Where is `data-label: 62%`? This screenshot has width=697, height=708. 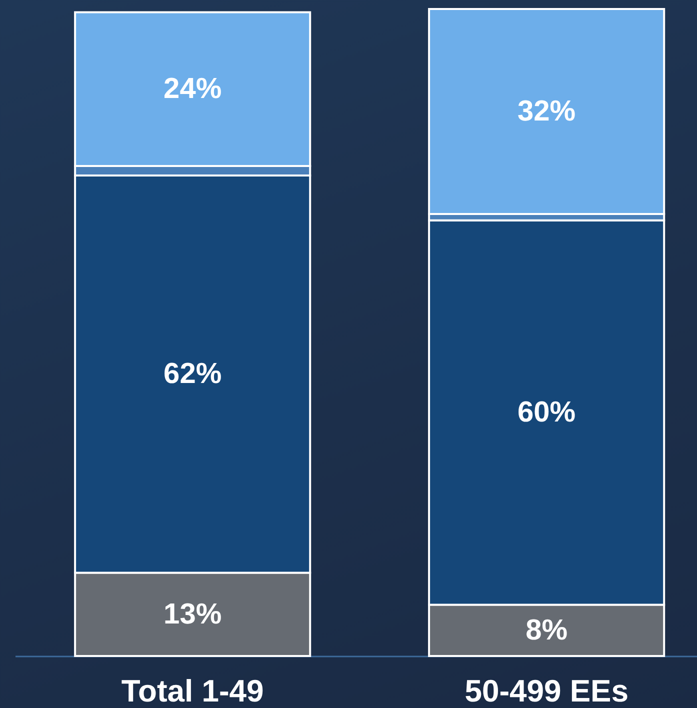 data-label: 62% is located at coordinates (193, 374).